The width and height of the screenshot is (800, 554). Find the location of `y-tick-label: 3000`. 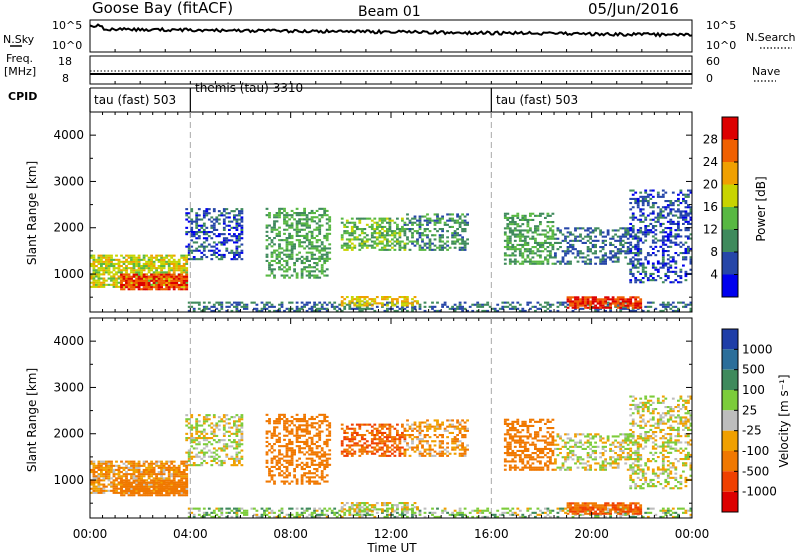

y-tick-label: 3000 is located at coordinates (68, 181).